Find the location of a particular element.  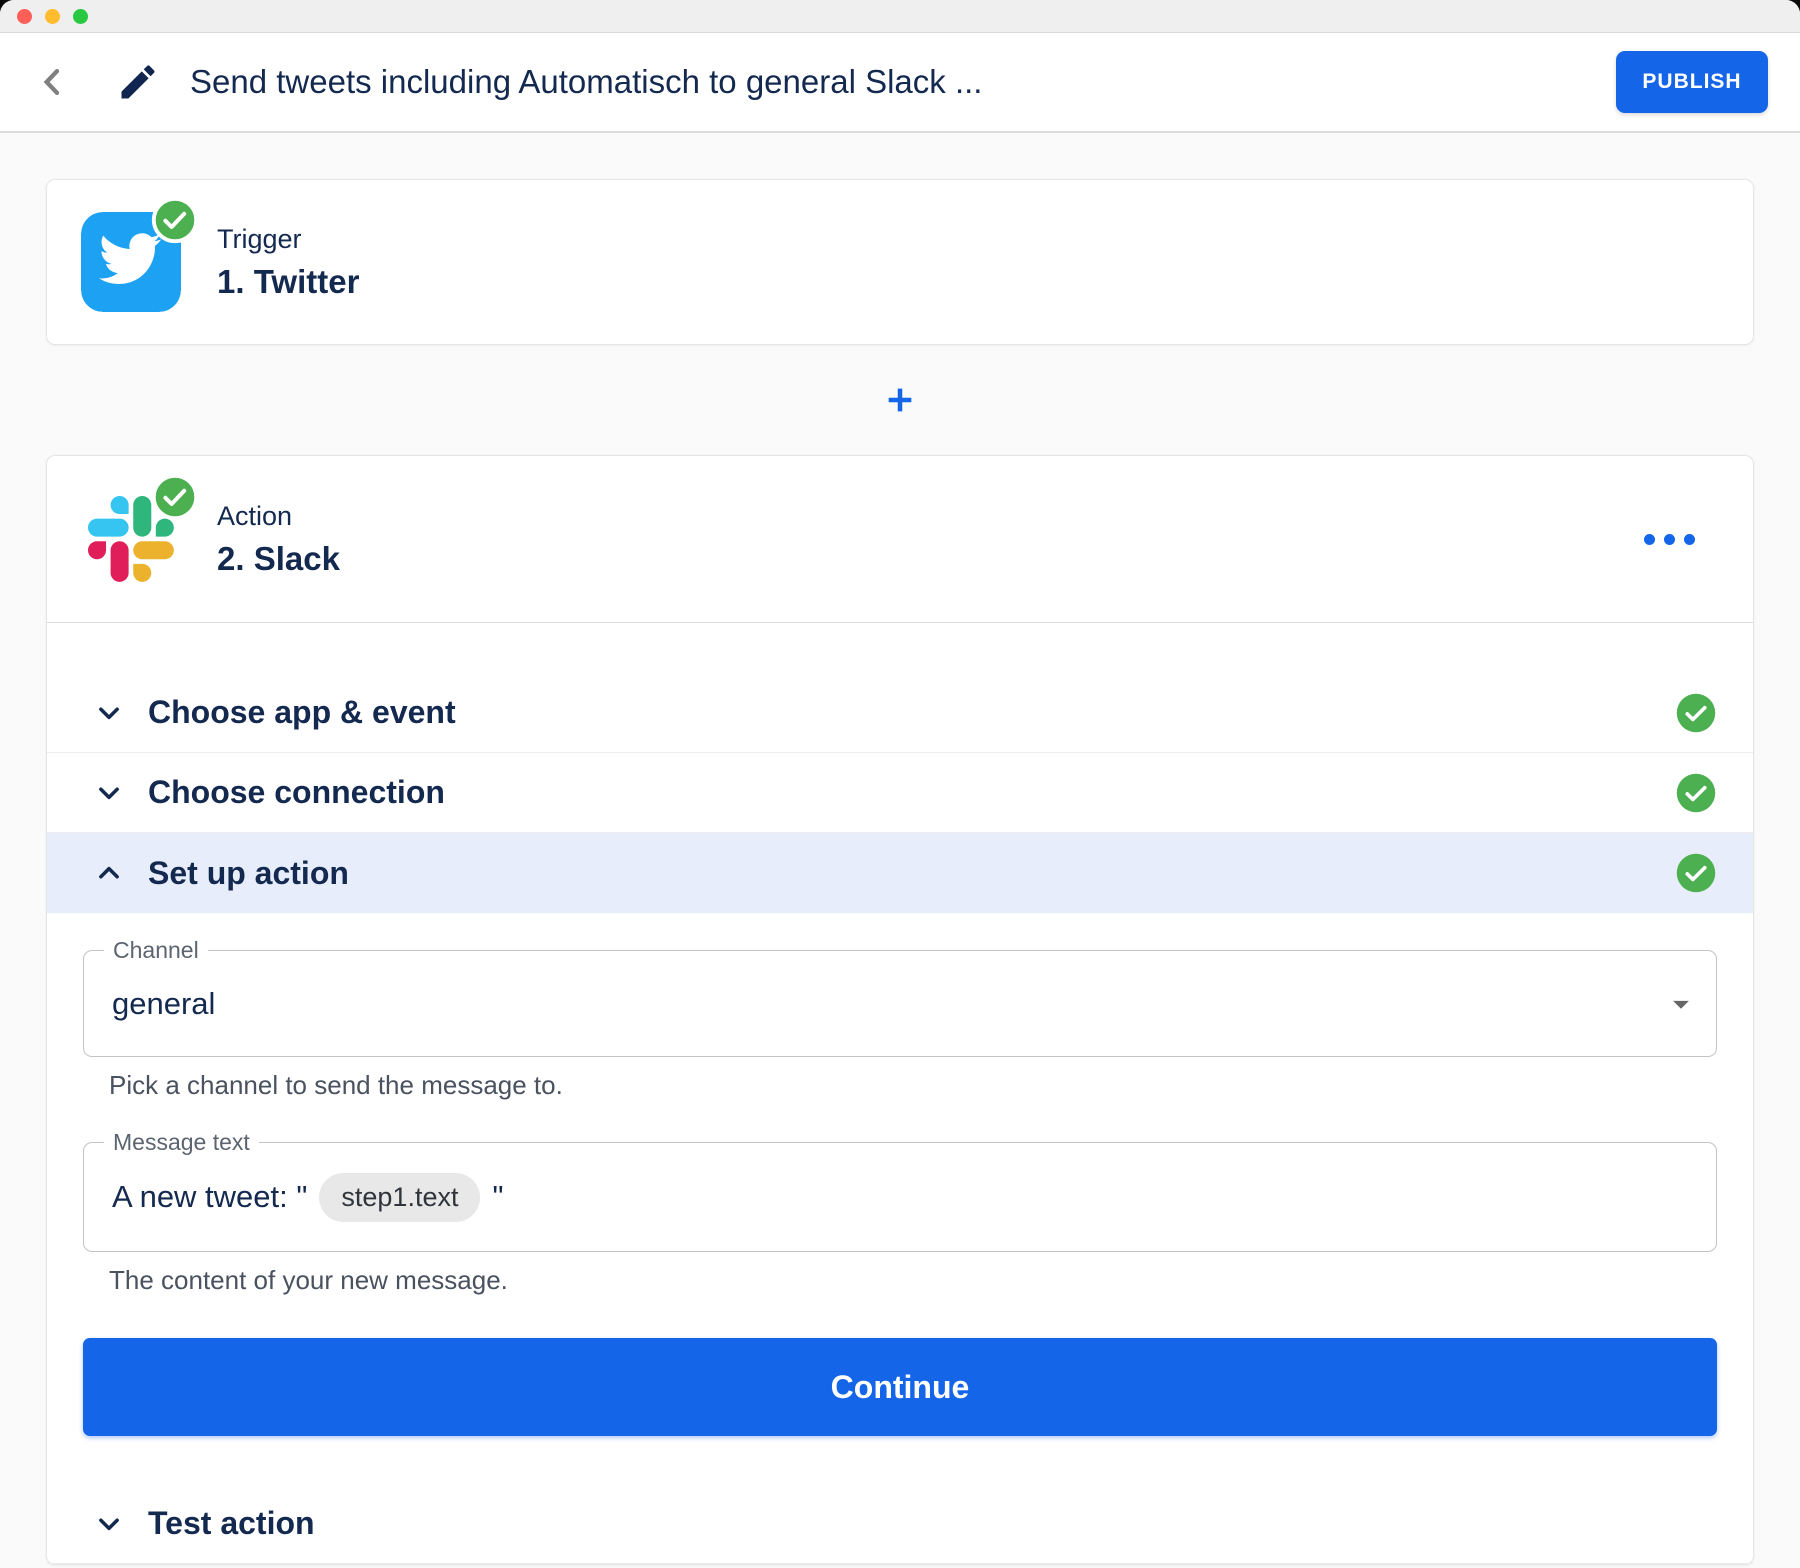

step-menu-button is located at coordinates (1669, 539).